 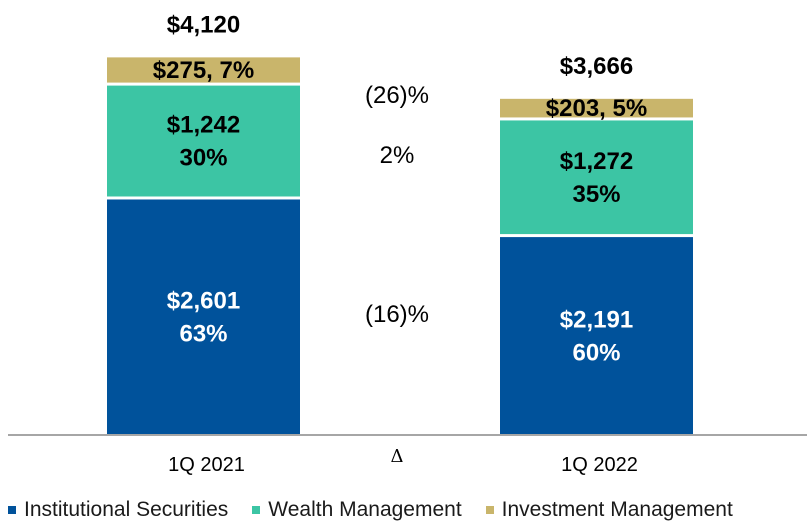 I want to click on change-label-investment-management: (26)%, so click(x=397, y=95).